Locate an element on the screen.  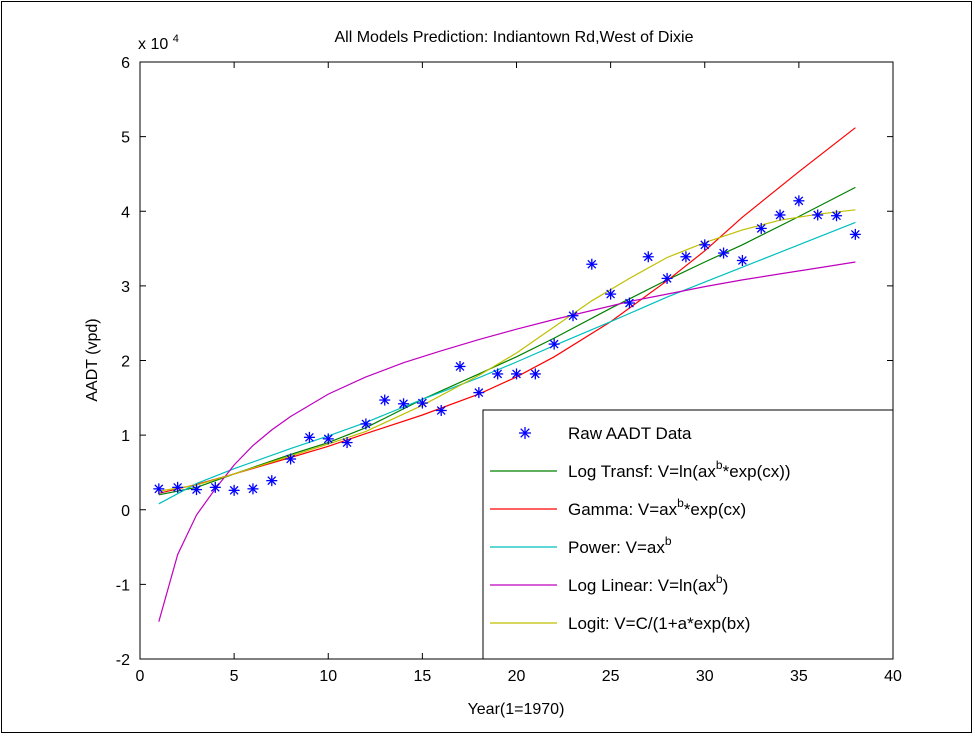
y-multiplier-exponent: 4 is located at coordinates (176, 39).